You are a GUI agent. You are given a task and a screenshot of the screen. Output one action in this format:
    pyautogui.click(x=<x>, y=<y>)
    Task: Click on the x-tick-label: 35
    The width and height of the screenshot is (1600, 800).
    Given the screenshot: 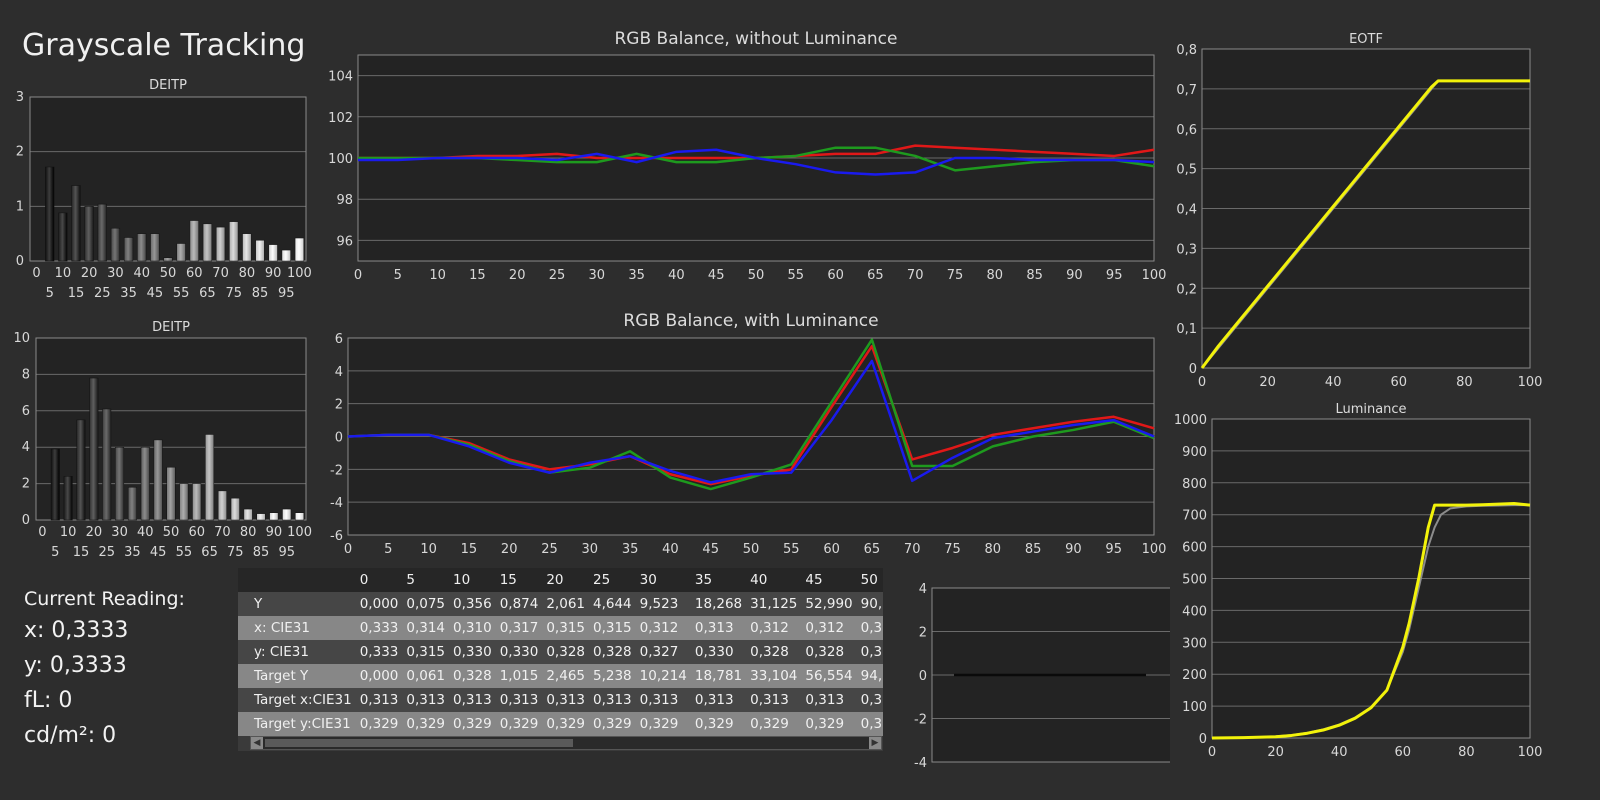 What is the action you would take?
    pyautogui.click(x=636, y=275)
    